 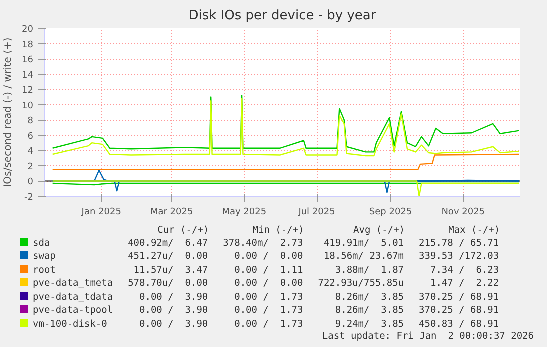 I want to click on y-tick-label: 10, so click(x=28, y=106).